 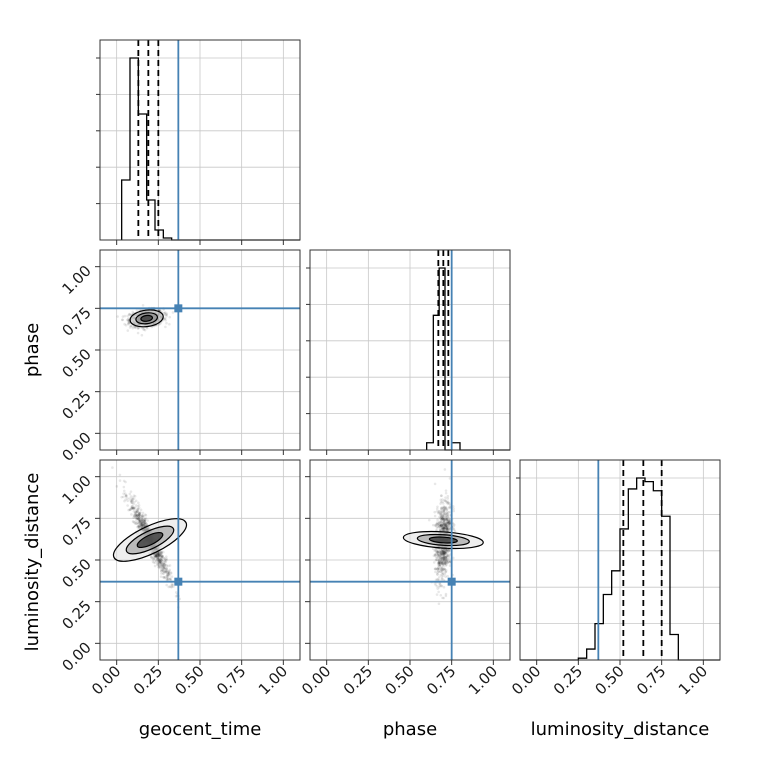 What do you see at coordinates (408, 562) in the screenshot?
I see `scatter-panel-luminosity-distance-vs-phase` at bounding box center [408, 562].